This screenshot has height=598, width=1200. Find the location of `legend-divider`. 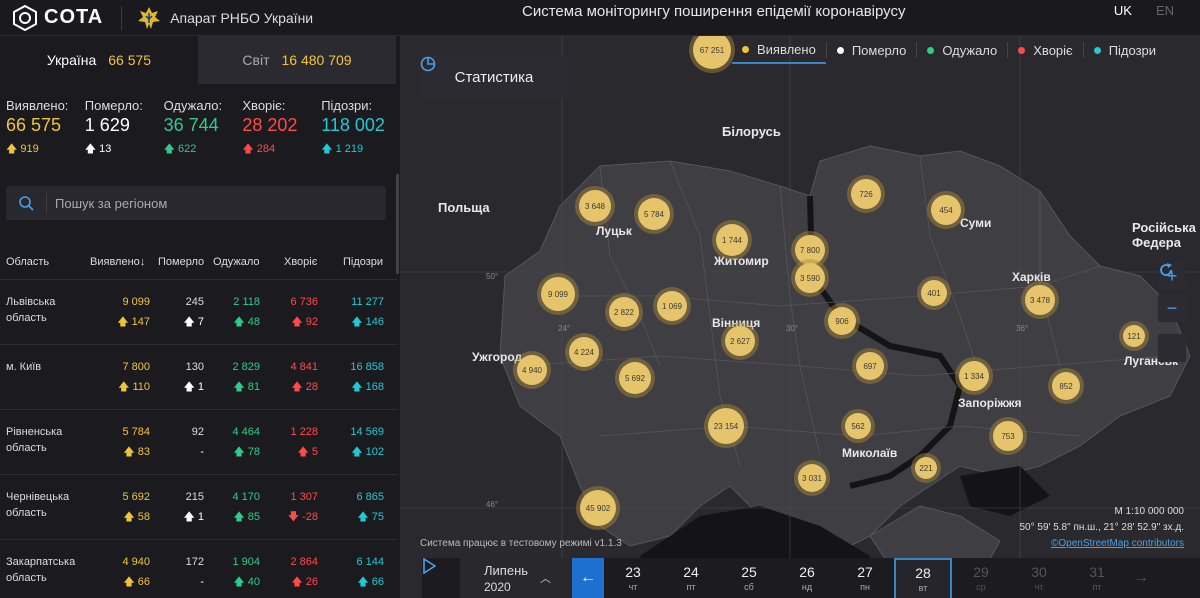

legend-divider is located at coordinates (917, 50).